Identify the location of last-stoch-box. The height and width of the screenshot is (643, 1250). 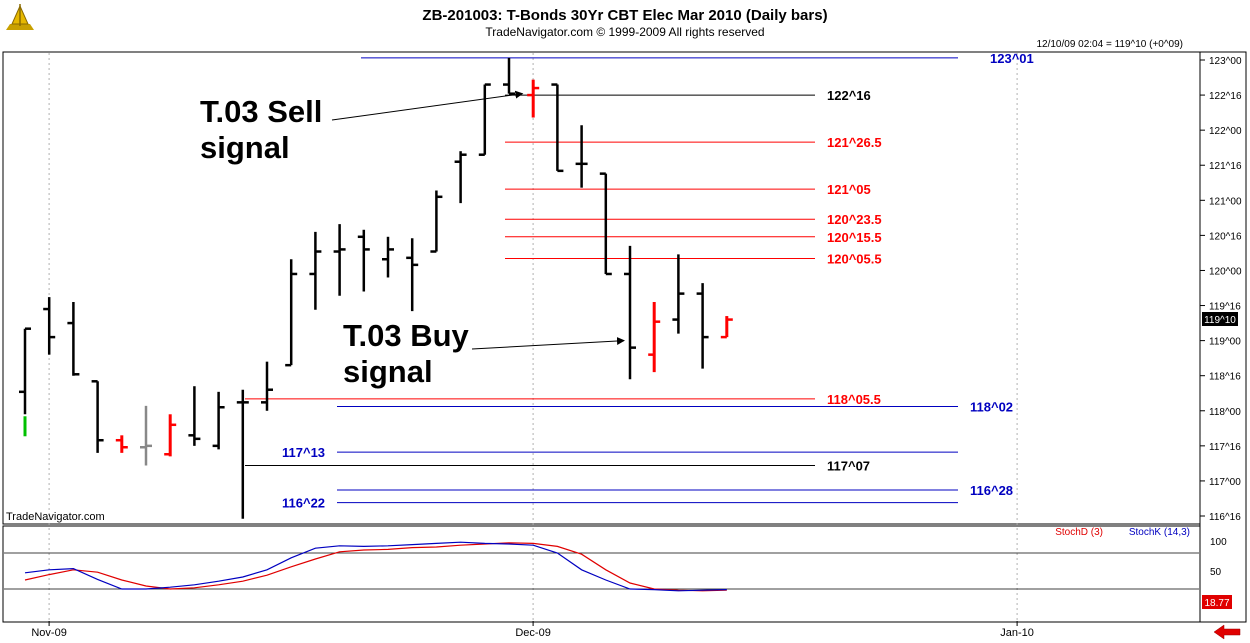
(1217, 602).